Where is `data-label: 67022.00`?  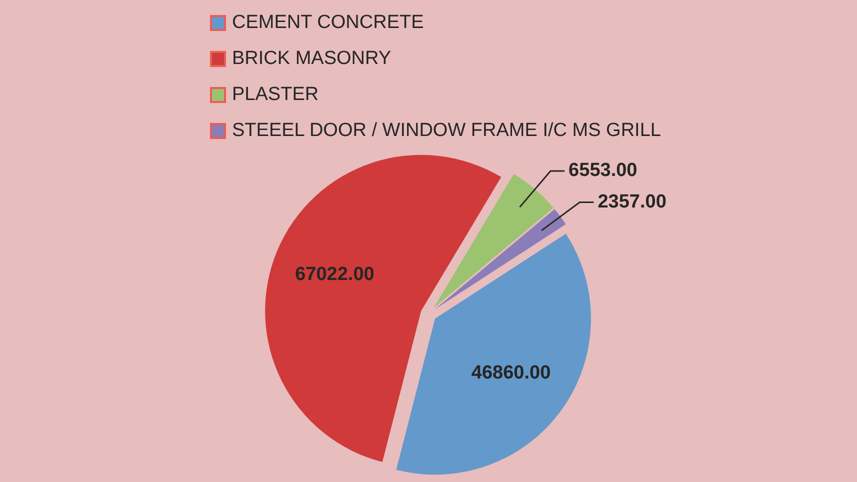
data-label: 67022.00 is located at coordinates (334, 275).